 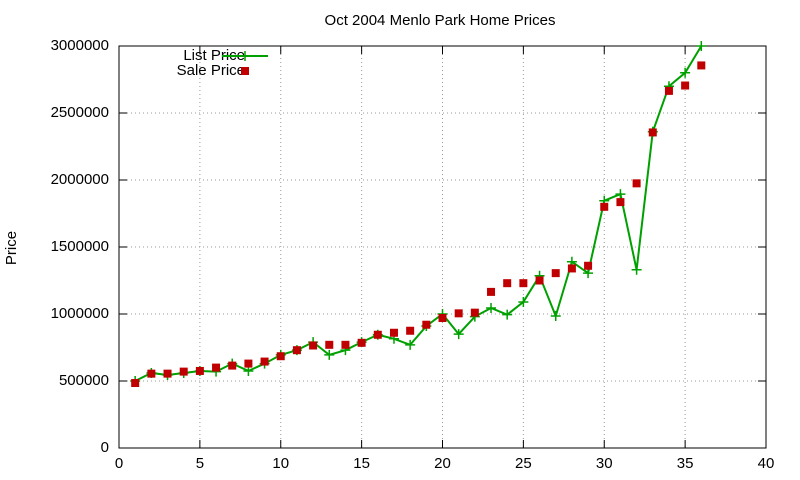 I want to click on legend-label: List Price, so click(x=214, y=55).